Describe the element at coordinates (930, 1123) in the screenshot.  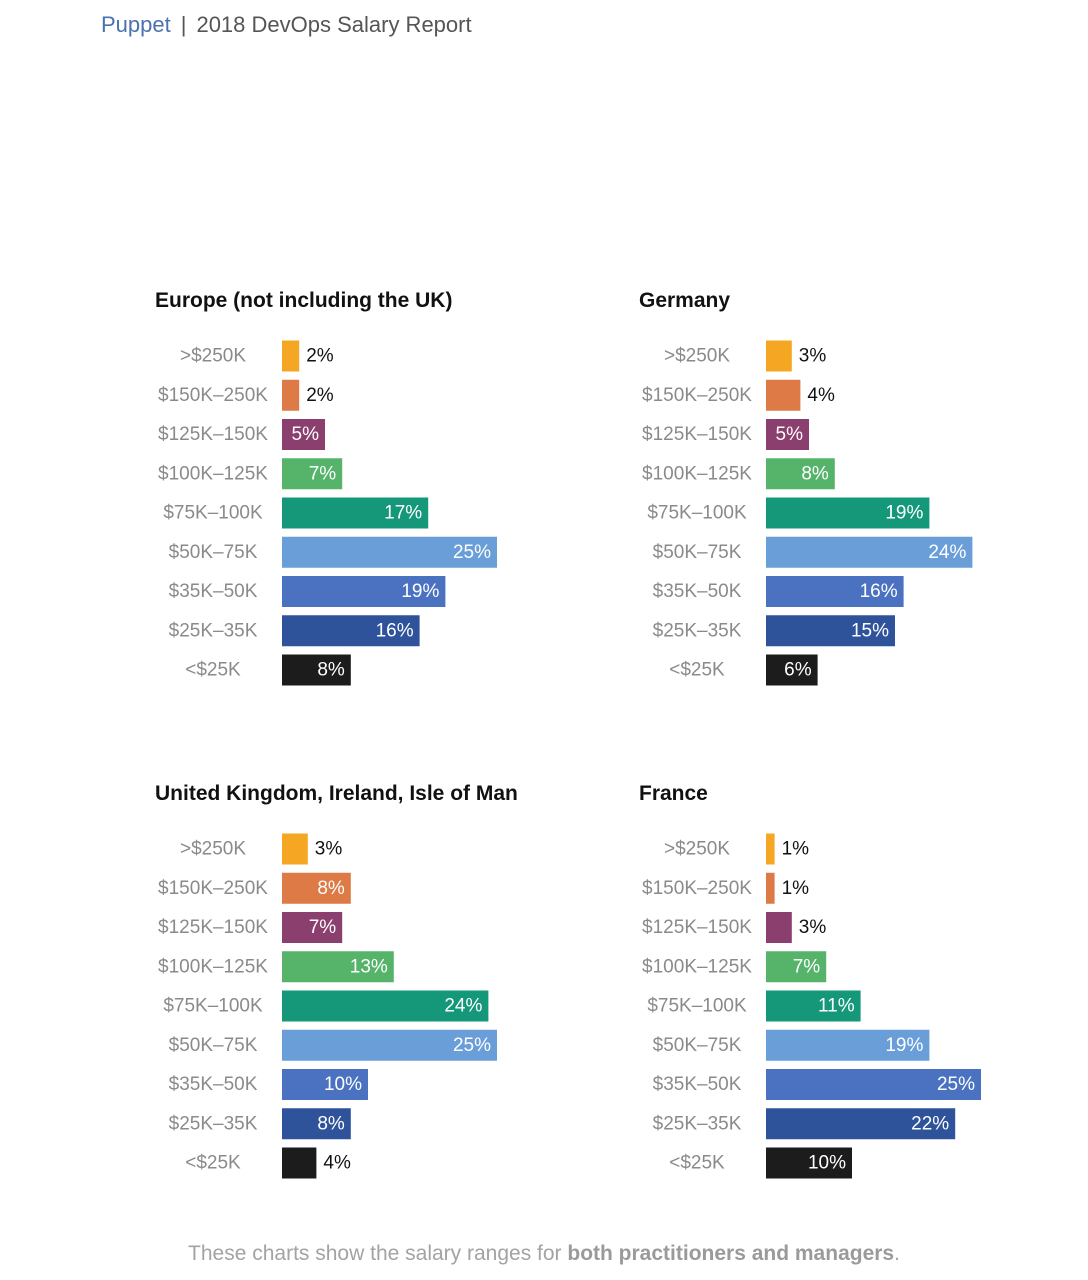
I see `value-label: 22%` at that location.